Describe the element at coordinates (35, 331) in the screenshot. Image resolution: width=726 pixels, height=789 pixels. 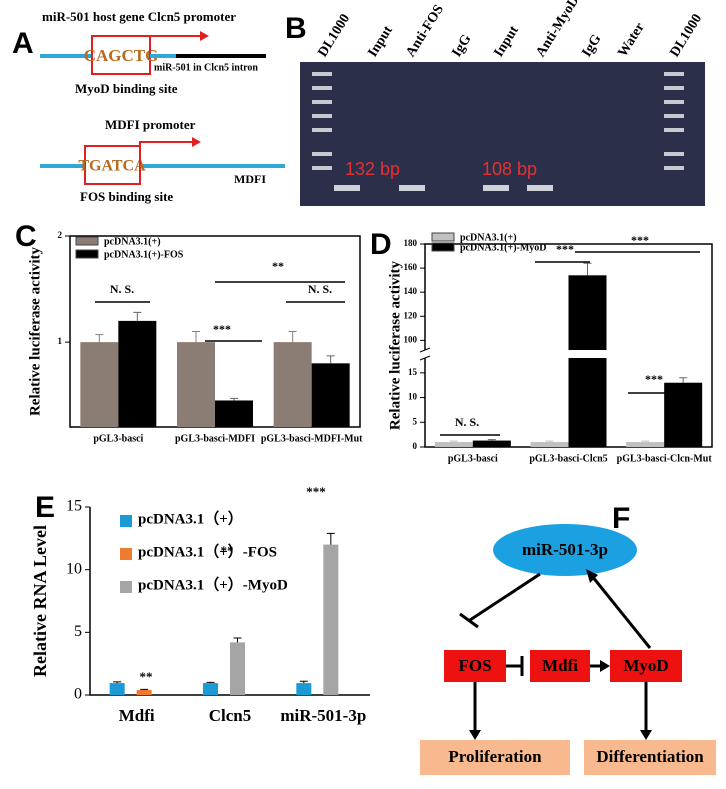
I see `y-axis-label: Relative luciferase activity` at that location.